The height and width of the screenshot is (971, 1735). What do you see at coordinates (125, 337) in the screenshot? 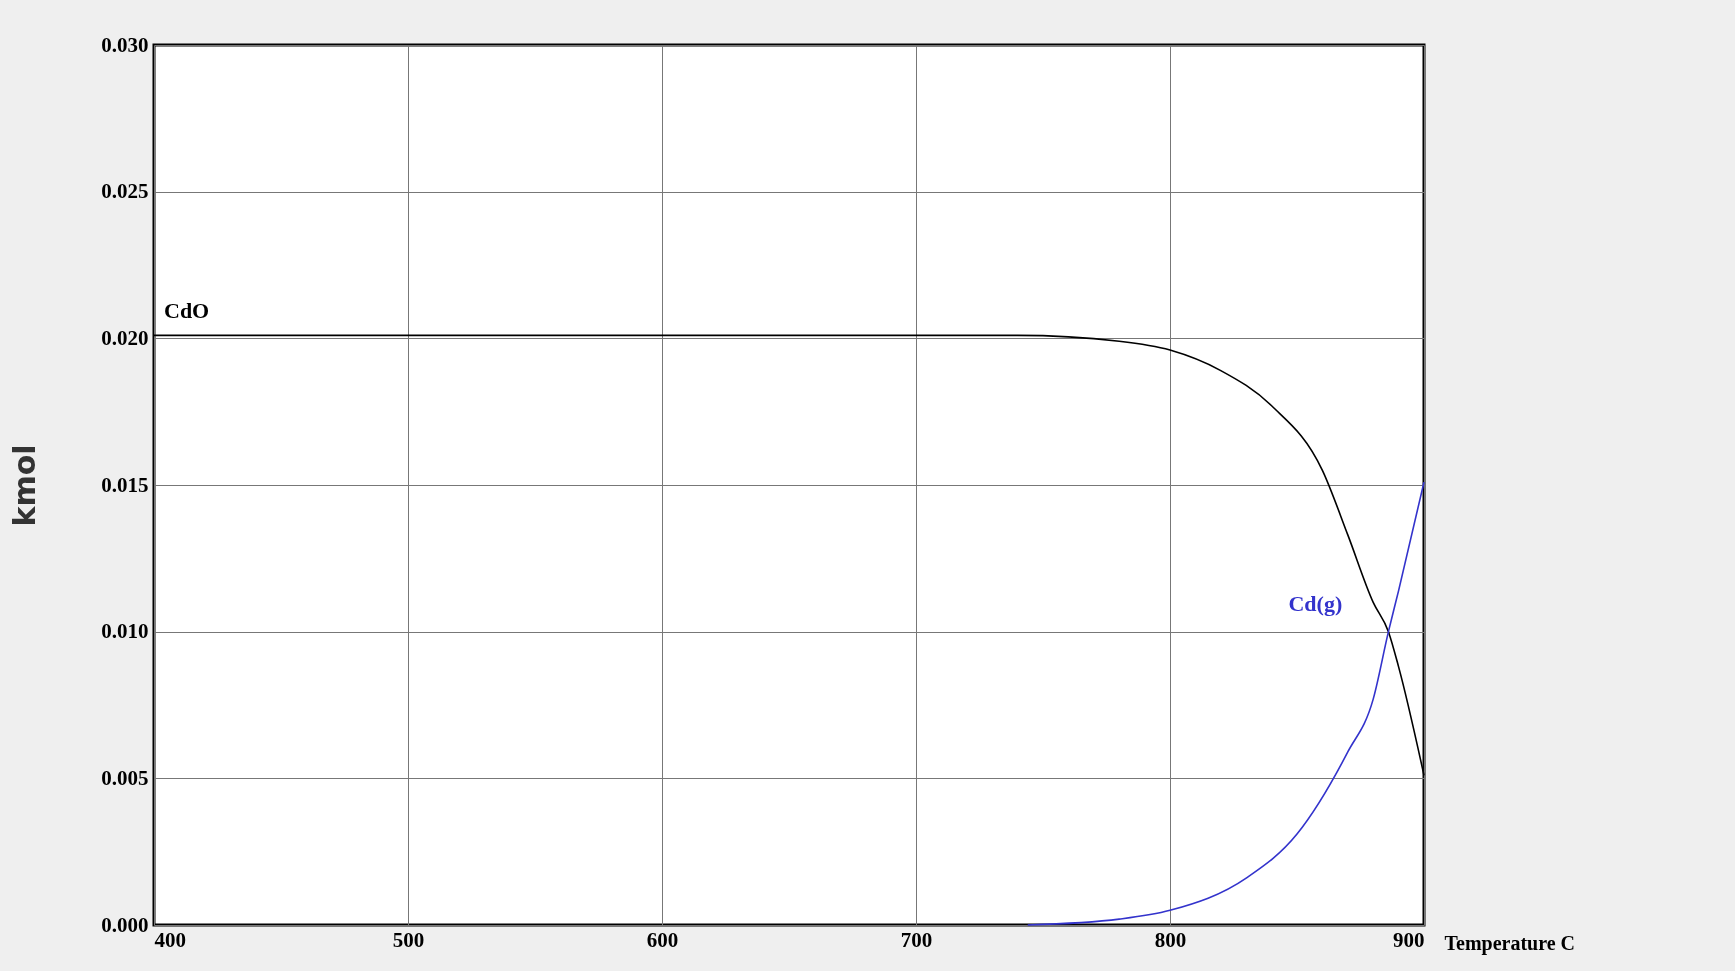
I see `y-tick-label: 0.020` at bounding box center [125, 337].